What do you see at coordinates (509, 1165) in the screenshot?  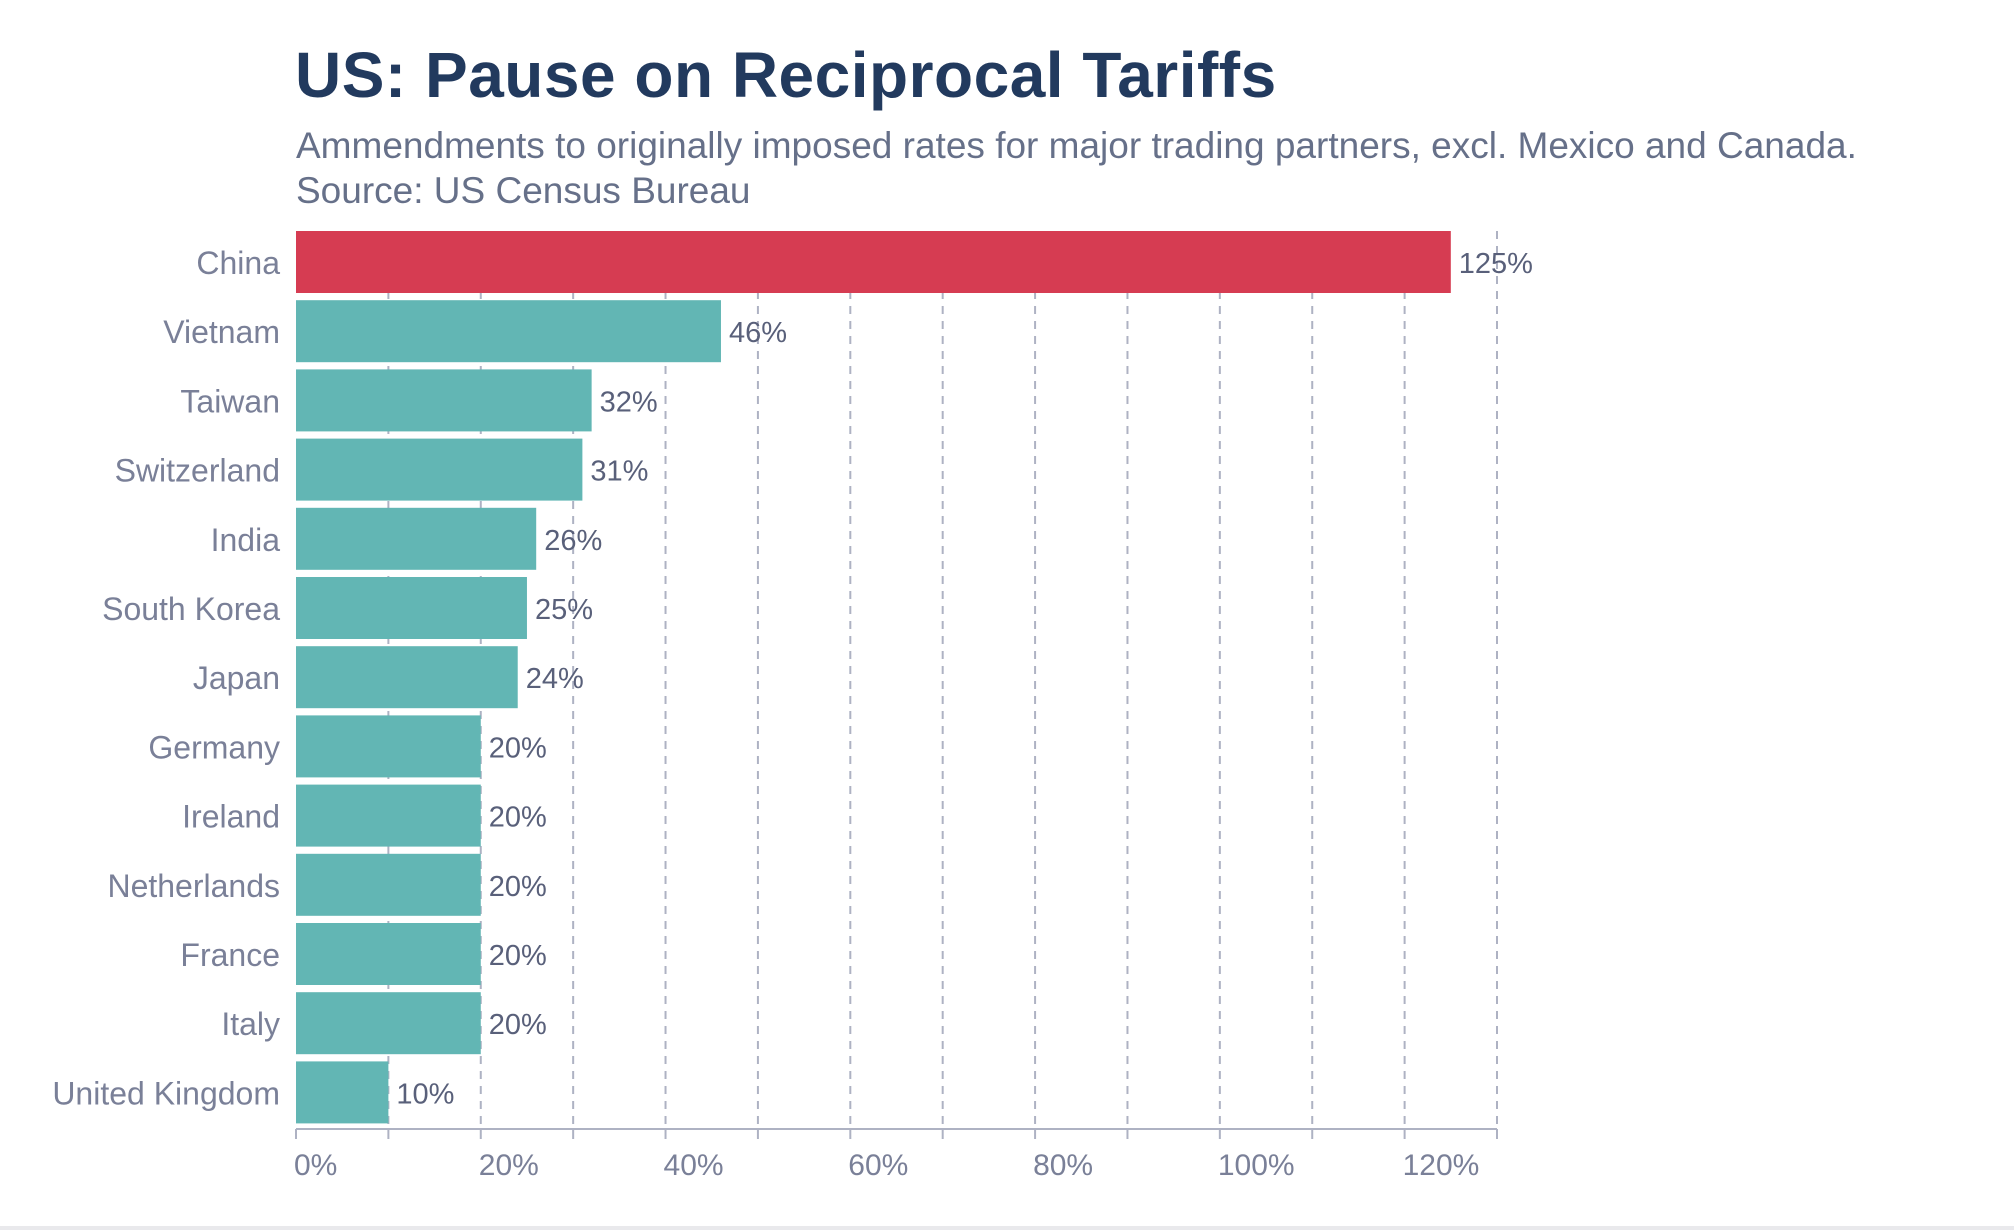 I see `x-tick-label: 20%` at bounding box center [509, 1165].